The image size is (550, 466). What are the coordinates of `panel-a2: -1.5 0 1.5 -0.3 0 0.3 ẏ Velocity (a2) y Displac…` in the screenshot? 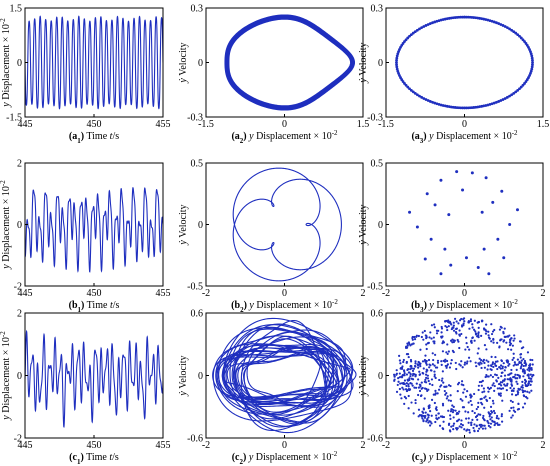 It's located at (273, 75).